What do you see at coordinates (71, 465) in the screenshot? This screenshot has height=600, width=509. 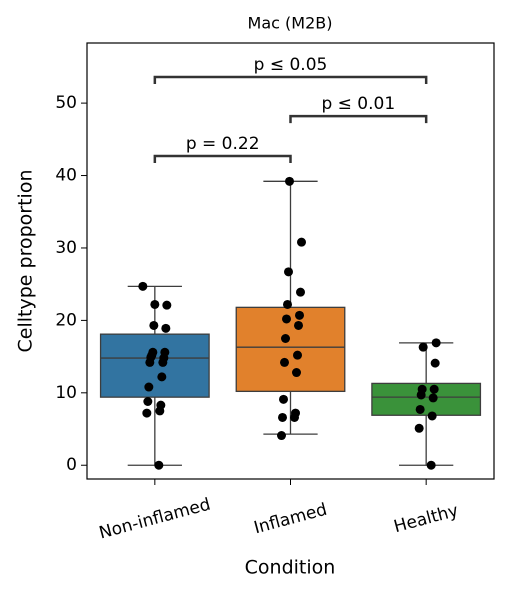 I see `y-tick-label: 0` at bounding box center [71, 465].